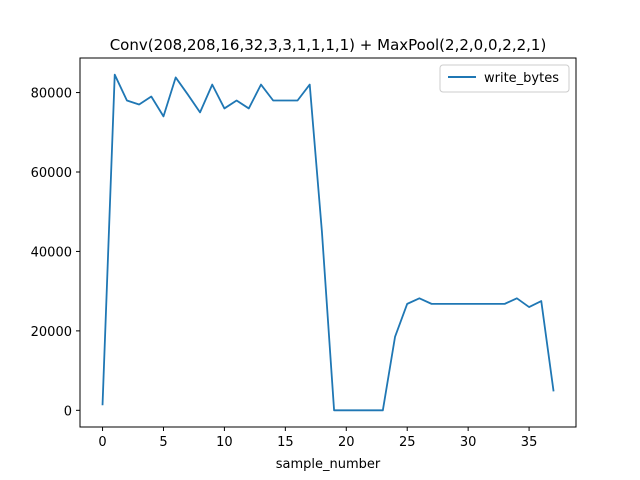 The image size is (640, 480). Describe the element at coordinates (521, 78) in the screenshot. I see `legend-label-write-bytes: write_bytes` at that location.